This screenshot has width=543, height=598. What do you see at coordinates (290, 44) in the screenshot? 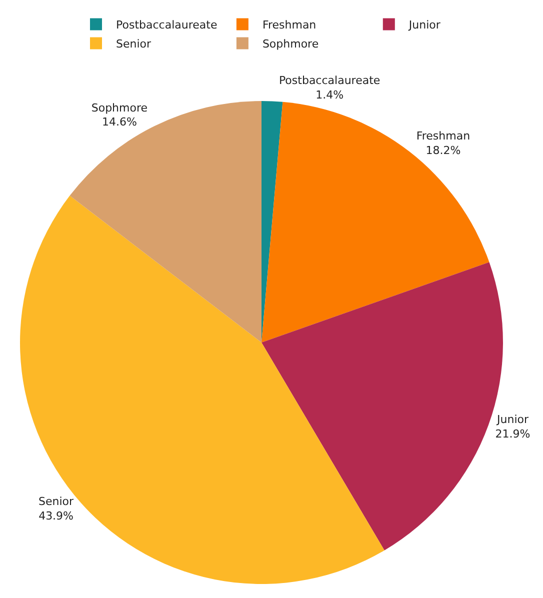
I see `legend-label: Sophmore` at bounding box center [290, 44].